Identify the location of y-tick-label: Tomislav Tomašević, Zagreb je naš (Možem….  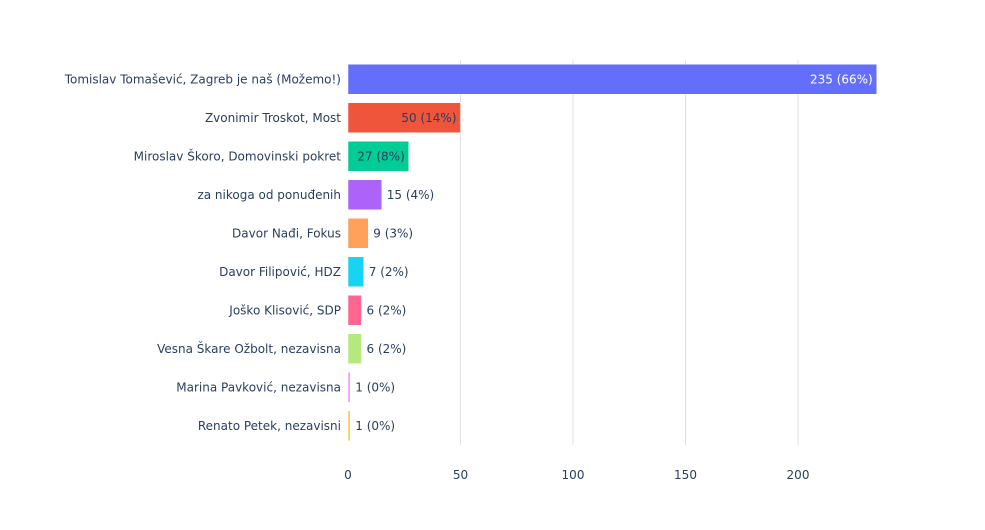
(202, 79).